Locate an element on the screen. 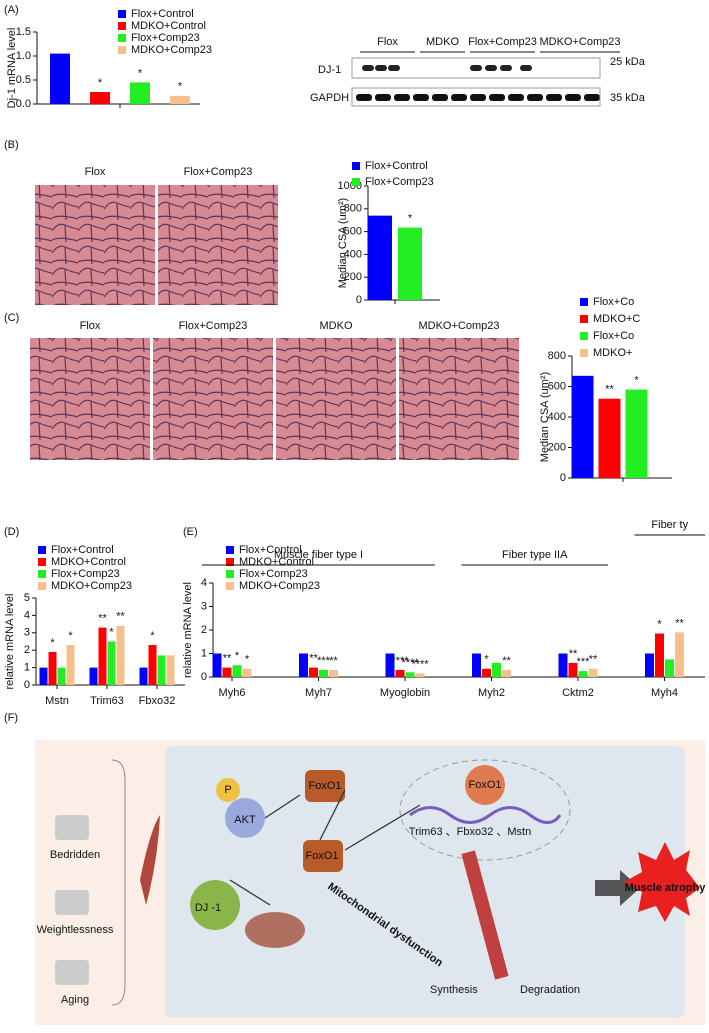  panel-label: (E) is located at coordinates (190, 532).